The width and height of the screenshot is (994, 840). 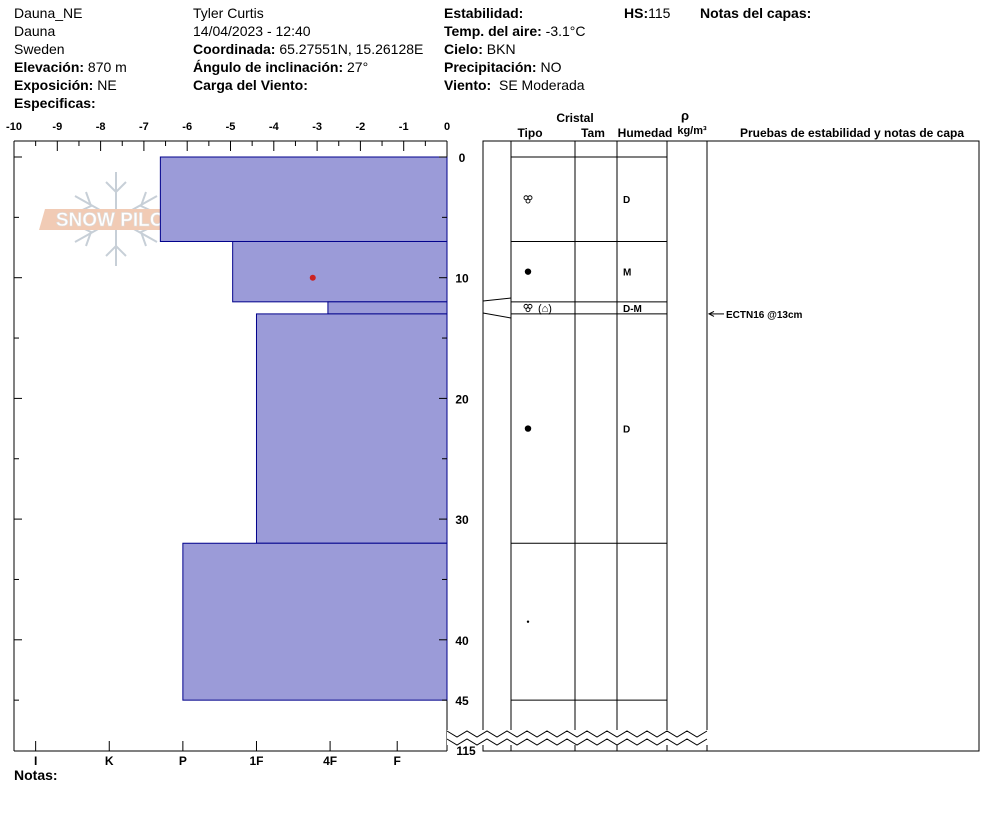 I want to click on hardness-label-P: P, so click(x=183, y=761).